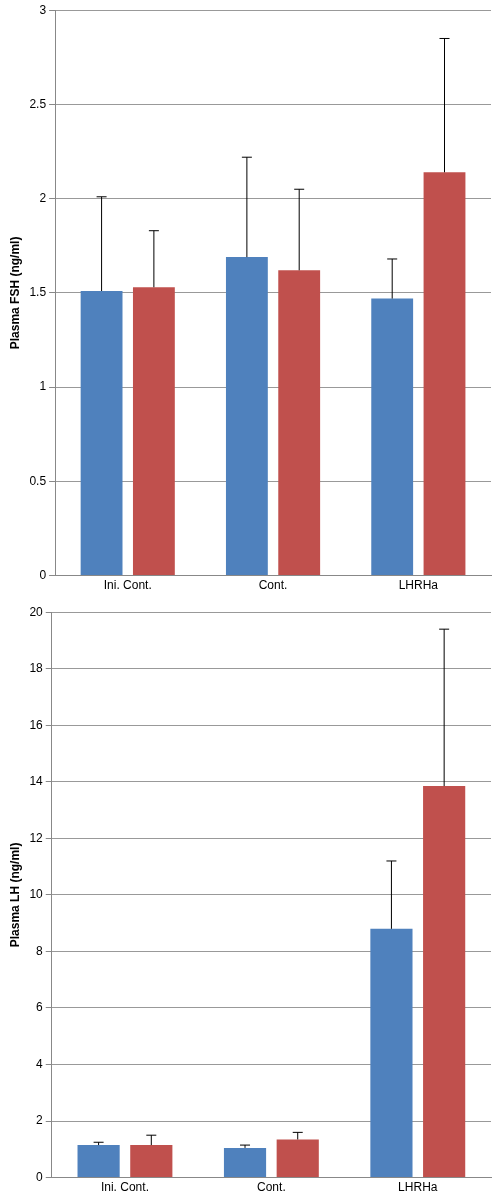  I want to click on y-tick-label: 8, so click(40, 950).